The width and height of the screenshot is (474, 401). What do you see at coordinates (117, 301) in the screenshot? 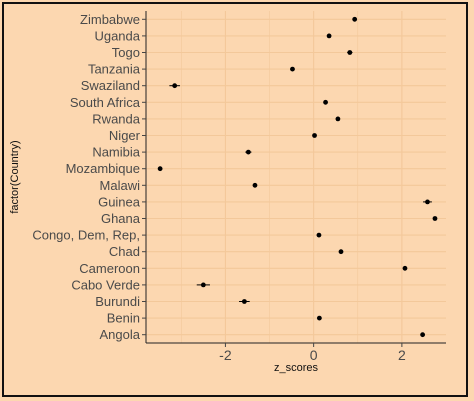
I see `y-tick-label: Burundi` at bounding box center [117, 301].